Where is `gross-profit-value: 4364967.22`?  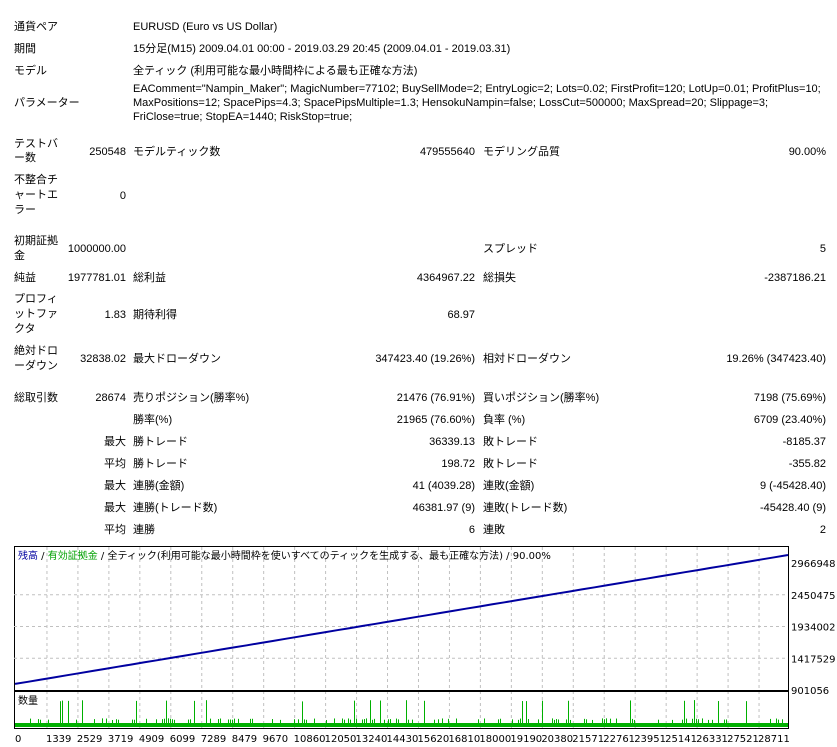
gross-profit-value: 4364967.22 is located at coordinates (445, 278).